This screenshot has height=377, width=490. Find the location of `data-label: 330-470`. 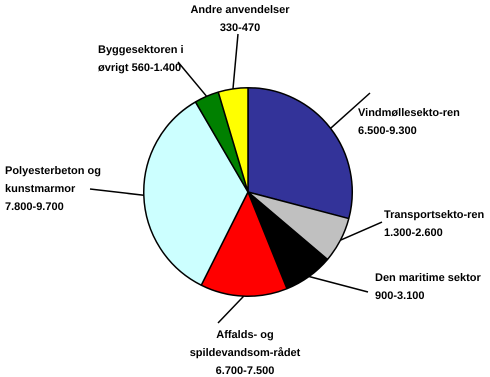

data-label: 330-470 is located at coordinates (240, 28).